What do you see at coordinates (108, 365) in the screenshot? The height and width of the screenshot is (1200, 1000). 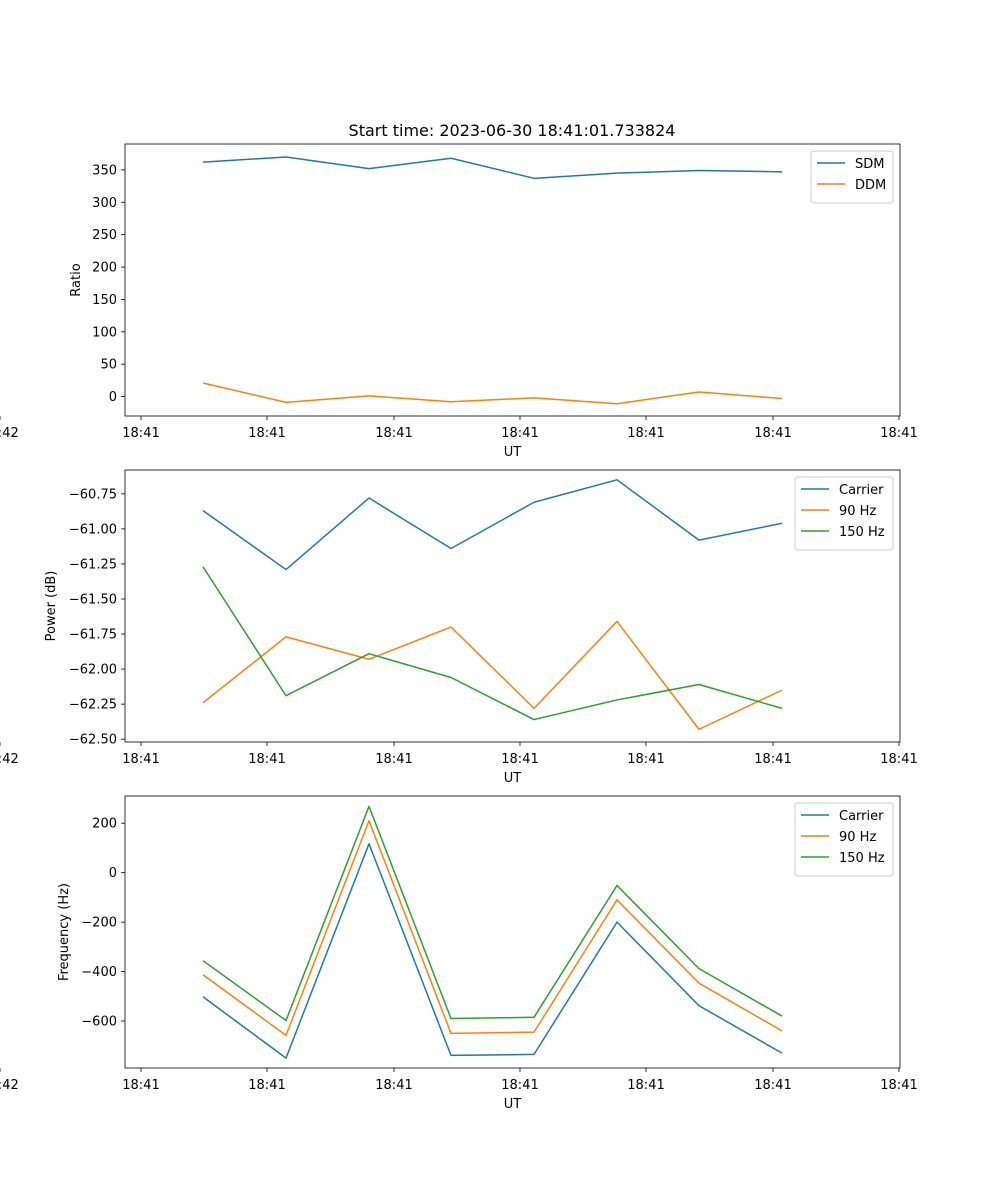 I see `y-tick-label: 50` at bounding box center [108, 365].